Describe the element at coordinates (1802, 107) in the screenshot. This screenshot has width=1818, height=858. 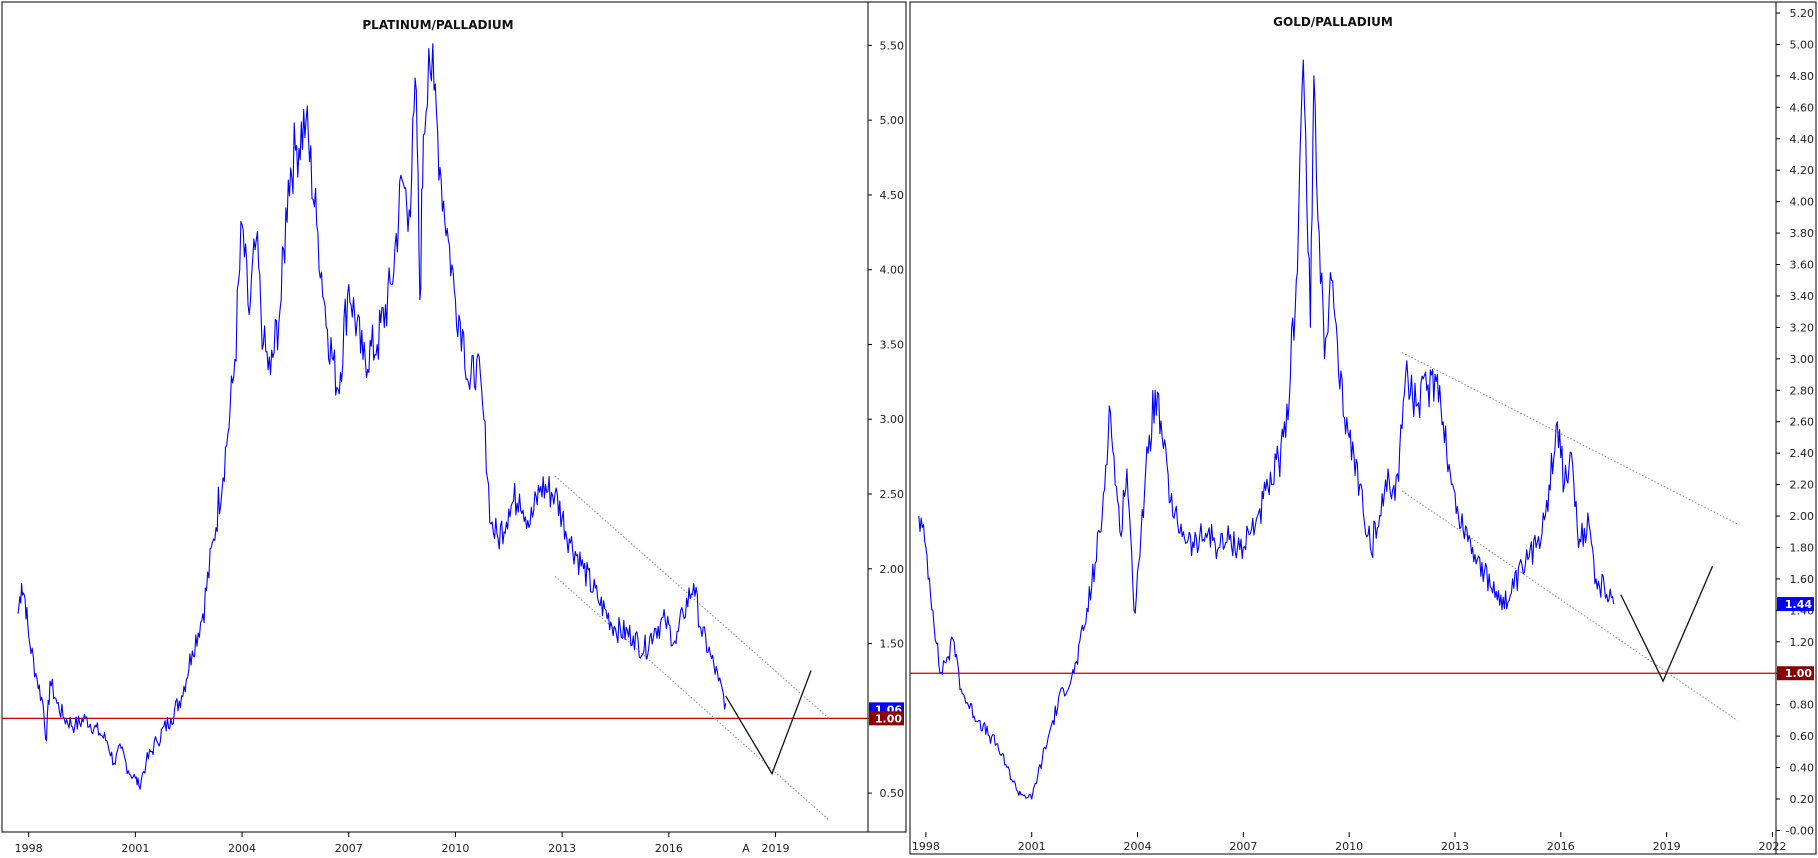
I see `y-tick-label: 4.60` at that location.